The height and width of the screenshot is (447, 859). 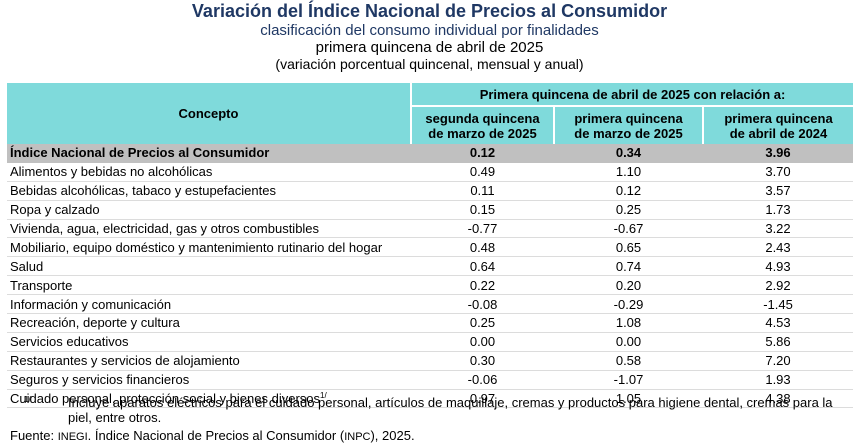 I want to click on row-value-2: 0.65, so click(x=628, y=247).